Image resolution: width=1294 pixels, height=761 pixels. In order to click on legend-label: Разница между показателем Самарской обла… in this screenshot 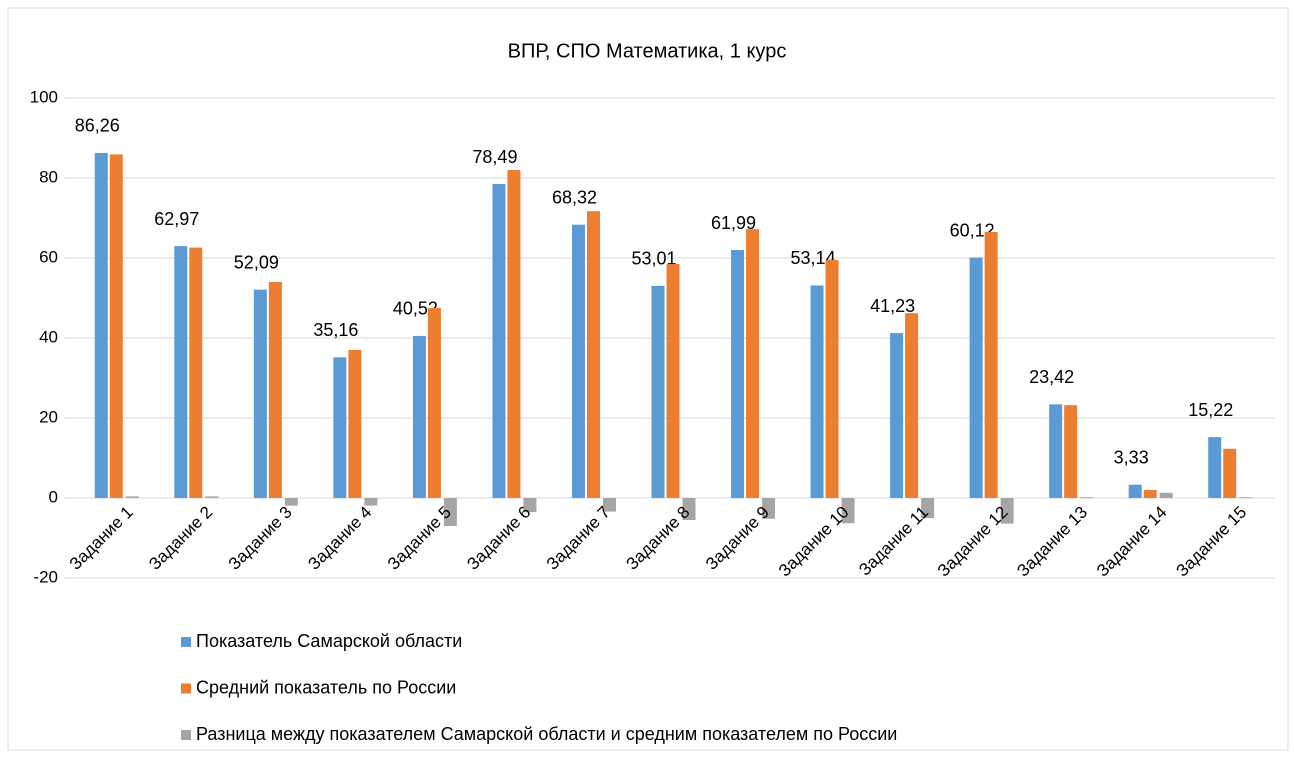, I will do `click(546, 734)`.